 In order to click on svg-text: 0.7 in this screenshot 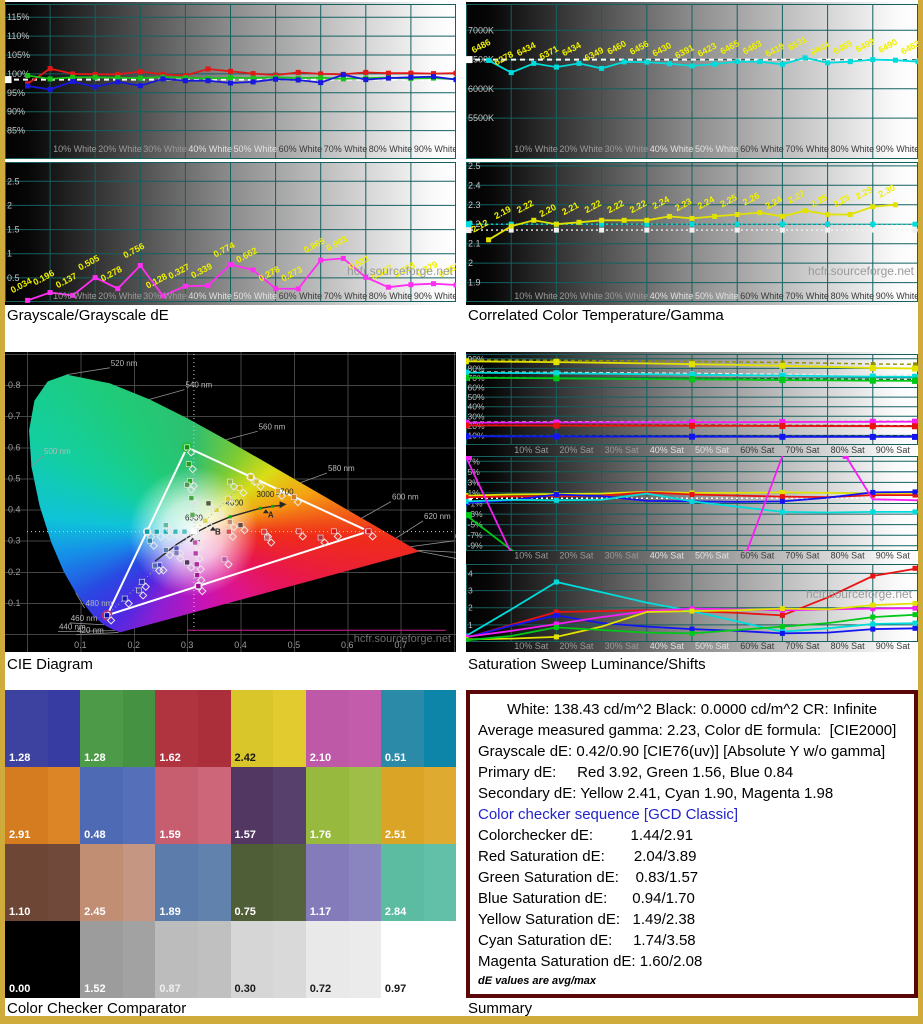, I will do `click(14, 416)`.